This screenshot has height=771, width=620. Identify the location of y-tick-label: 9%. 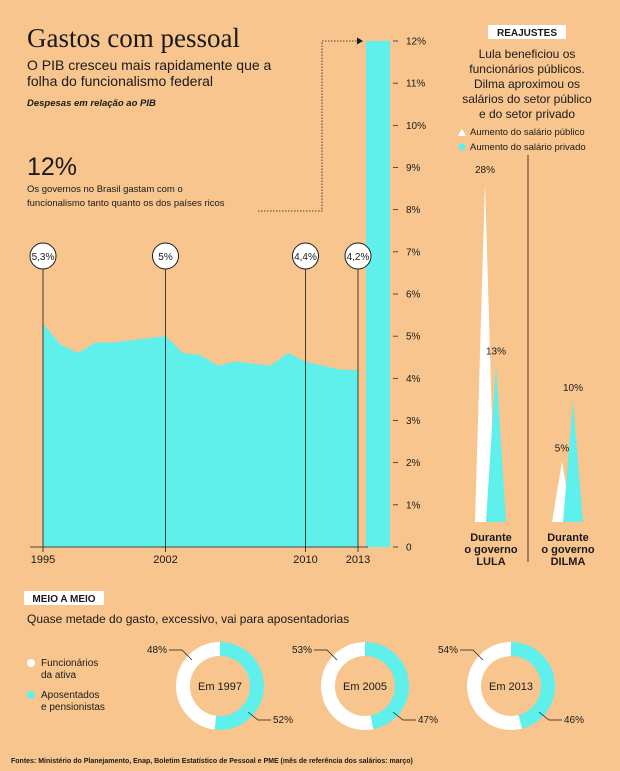
(413, 168).